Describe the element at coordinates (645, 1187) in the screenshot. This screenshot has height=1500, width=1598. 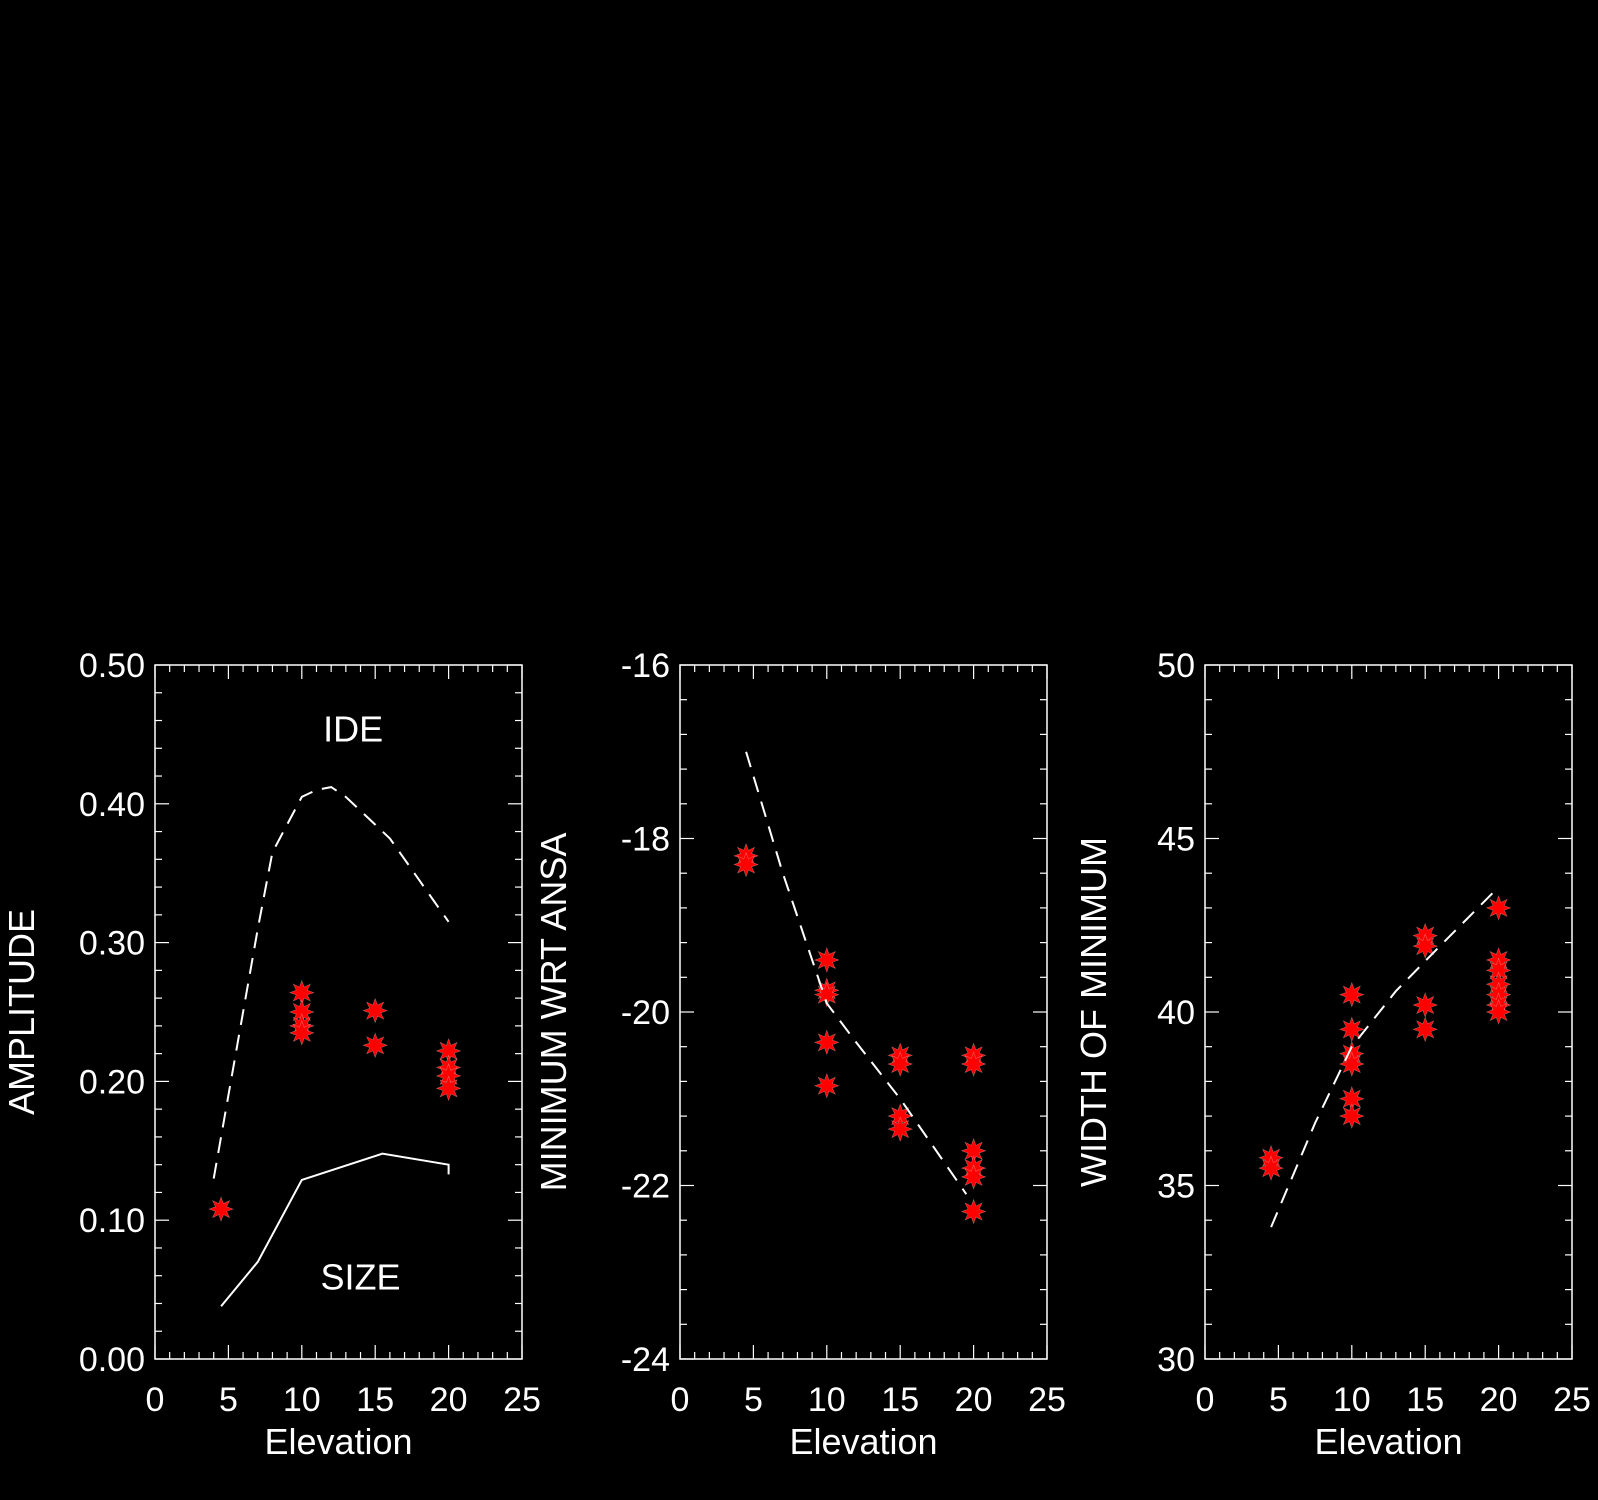
I see `y-tick-label: -22` at that location.